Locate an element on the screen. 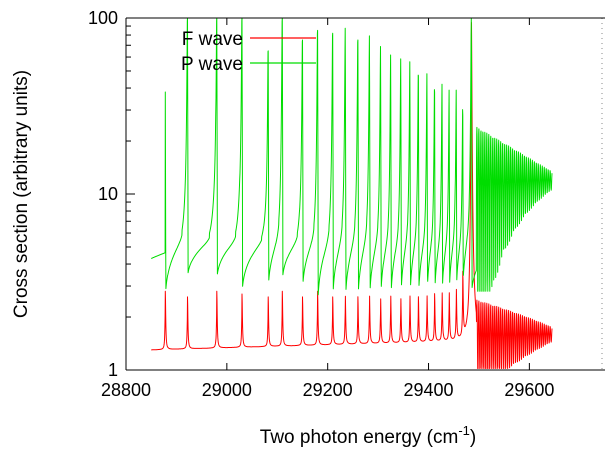 The image size is (605, 449). x-axis-label-main: Two photon energy (cm is located at coordinates (359, 437).